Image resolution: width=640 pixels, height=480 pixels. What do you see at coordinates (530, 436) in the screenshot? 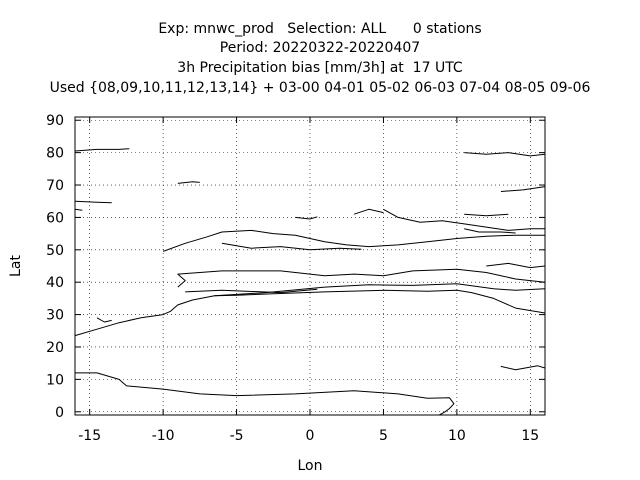
I see `x-tick-label: 15` at bounding box center [530, 436].